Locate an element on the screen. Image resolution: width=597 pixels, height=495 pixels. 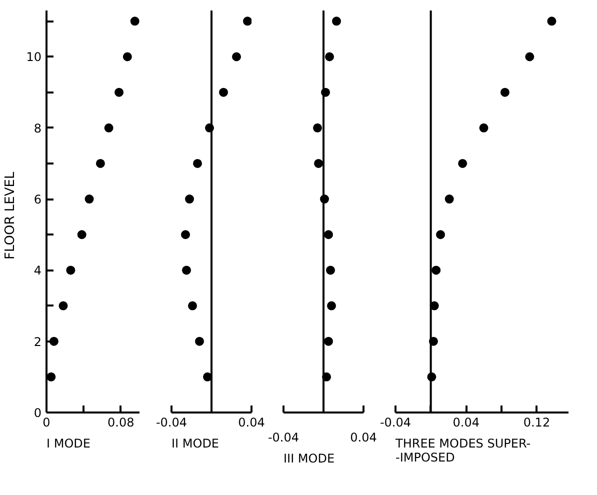
y-tick-label: 2 is located at coordinates (38, 341).